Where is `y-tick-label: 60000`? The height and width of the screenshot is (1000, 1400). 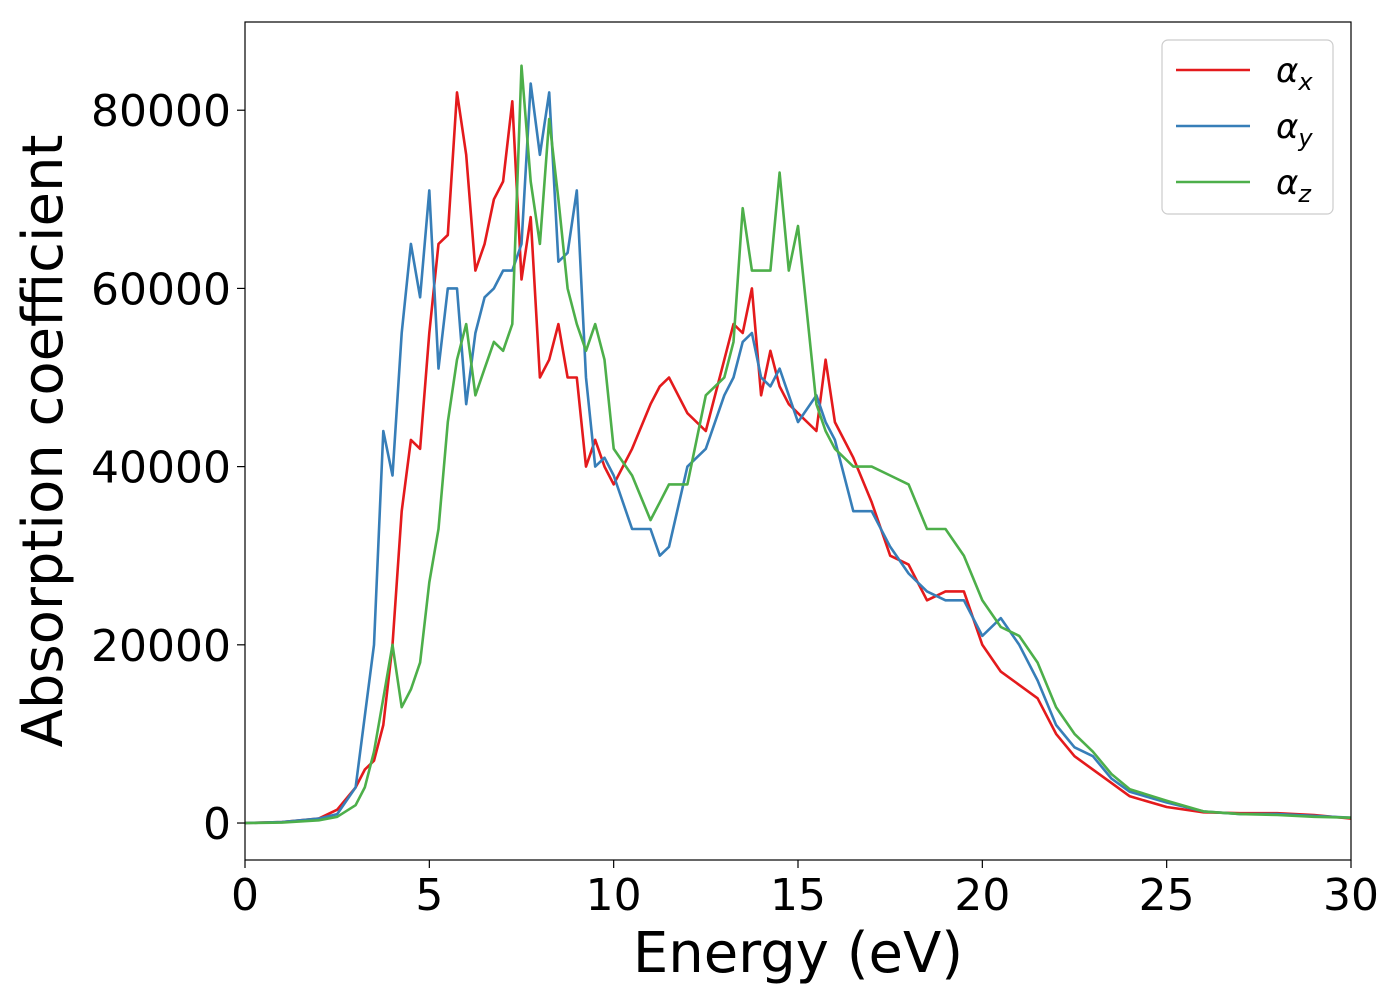 y-tick-label: 60000 is located at coordinates (161, 289).